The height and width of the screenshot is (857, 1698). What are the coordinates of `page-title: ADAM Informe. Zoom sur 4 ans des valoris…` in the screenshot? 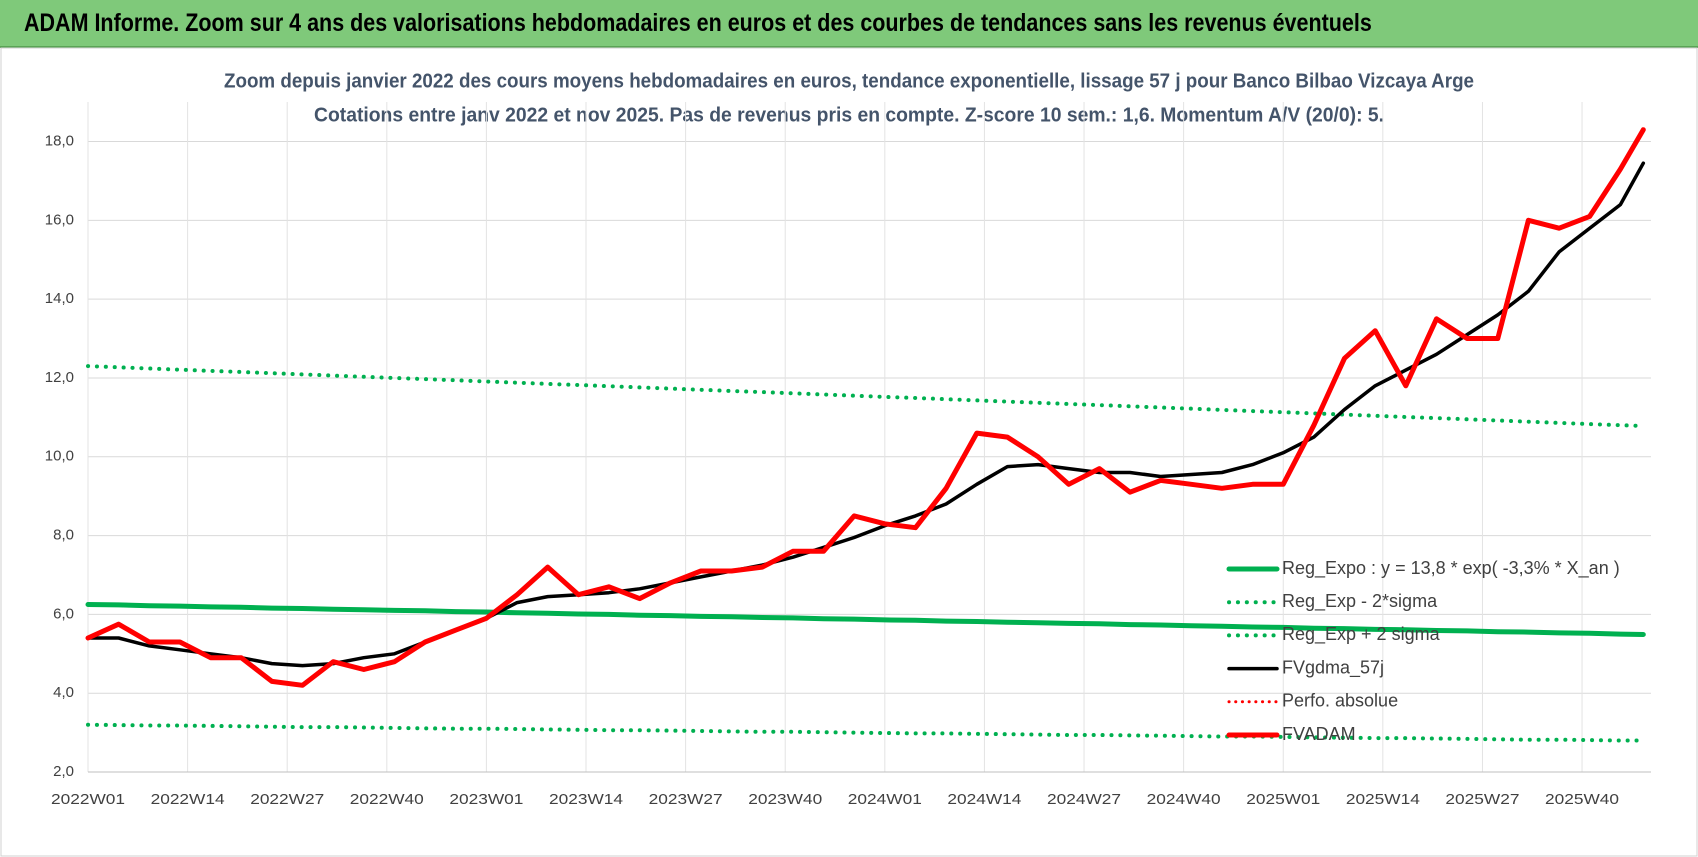 It's located at (698, 23).